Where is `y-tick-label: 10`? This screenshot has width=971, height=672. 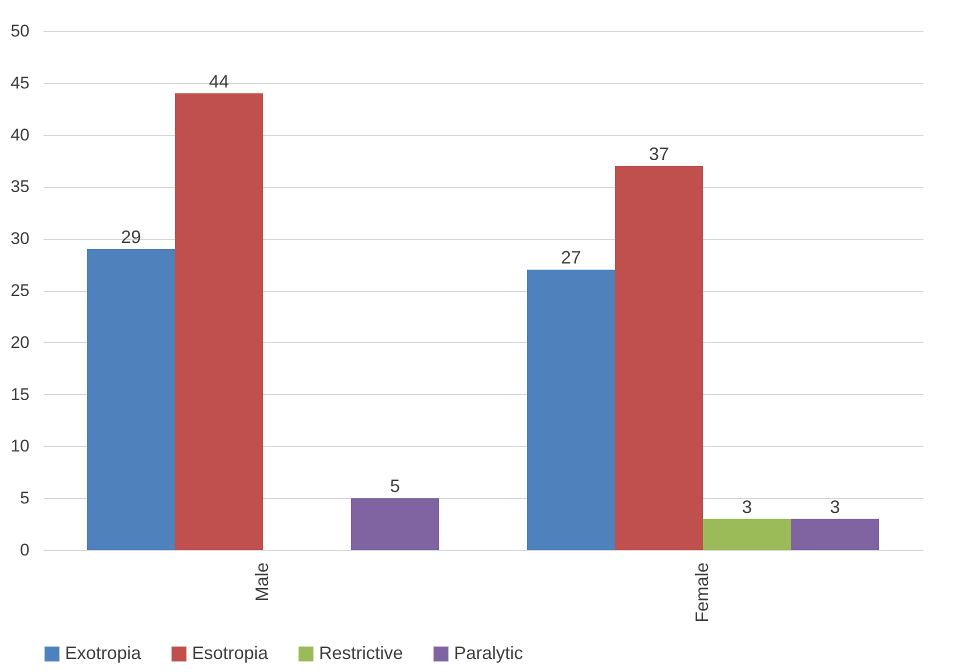
y-tick-label: 10 is located at coordinates (20, 446).